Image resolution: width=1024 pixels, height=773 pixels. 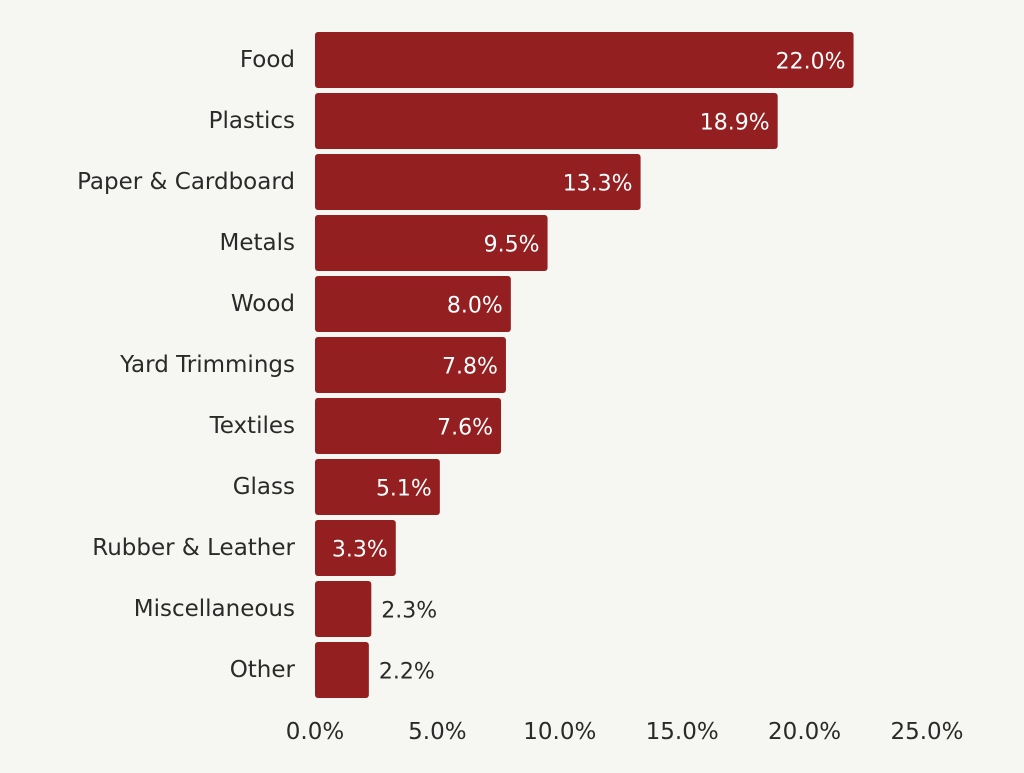 What do you see at coordinates (257, 243) in the screenshot?
I see `category-label-metals: Metals` at bounding box center [257, 243].